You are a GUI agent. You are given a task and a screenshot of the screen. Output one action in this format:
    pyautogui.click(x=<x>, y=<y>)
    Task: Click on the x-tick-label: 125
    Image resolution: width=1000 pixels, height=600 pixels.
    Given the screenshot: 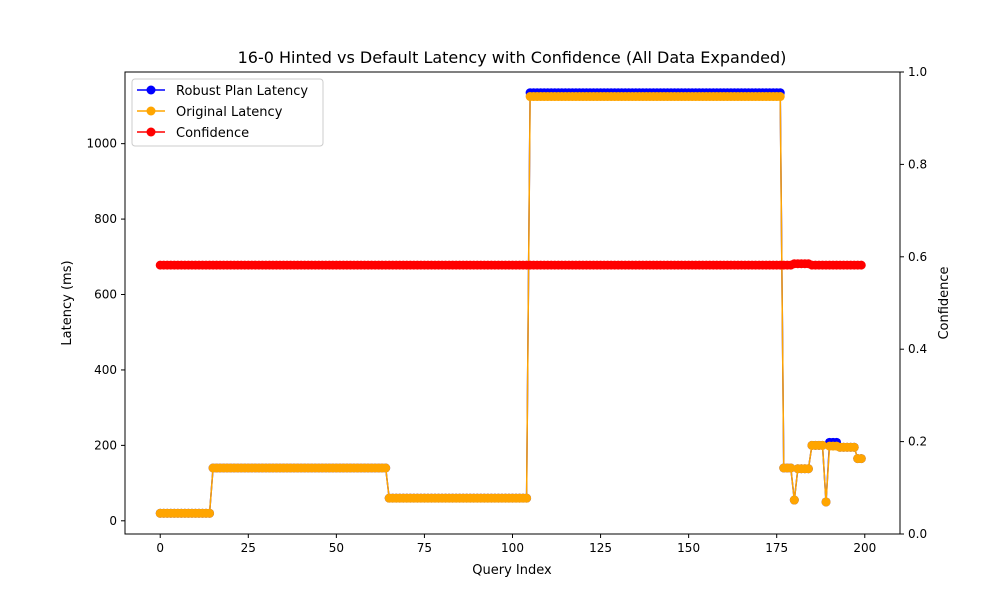 What is the action you would take?
    pyautogui.click(x=600, y=548)
    